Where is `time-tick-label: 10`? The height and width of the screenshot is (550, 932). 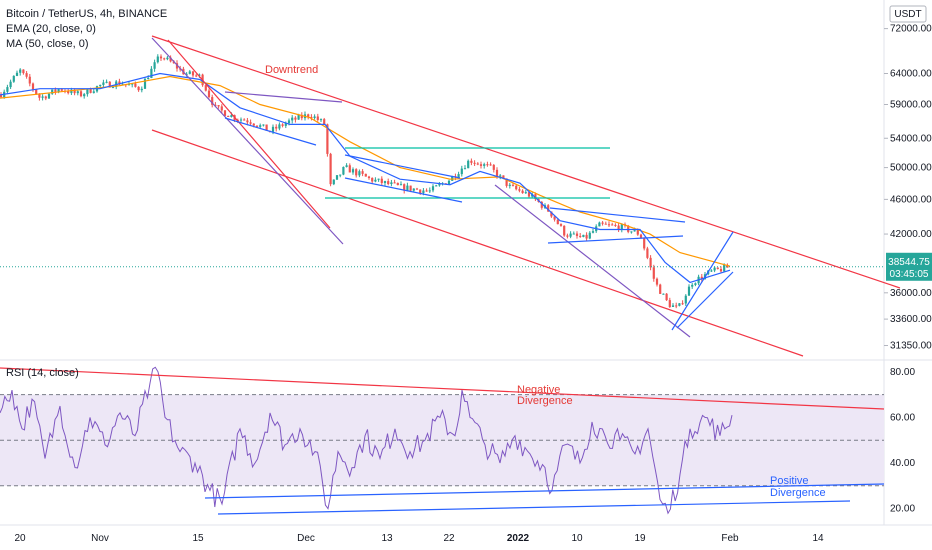 time-tick-label: 10 is located at coordinates (577, 538).